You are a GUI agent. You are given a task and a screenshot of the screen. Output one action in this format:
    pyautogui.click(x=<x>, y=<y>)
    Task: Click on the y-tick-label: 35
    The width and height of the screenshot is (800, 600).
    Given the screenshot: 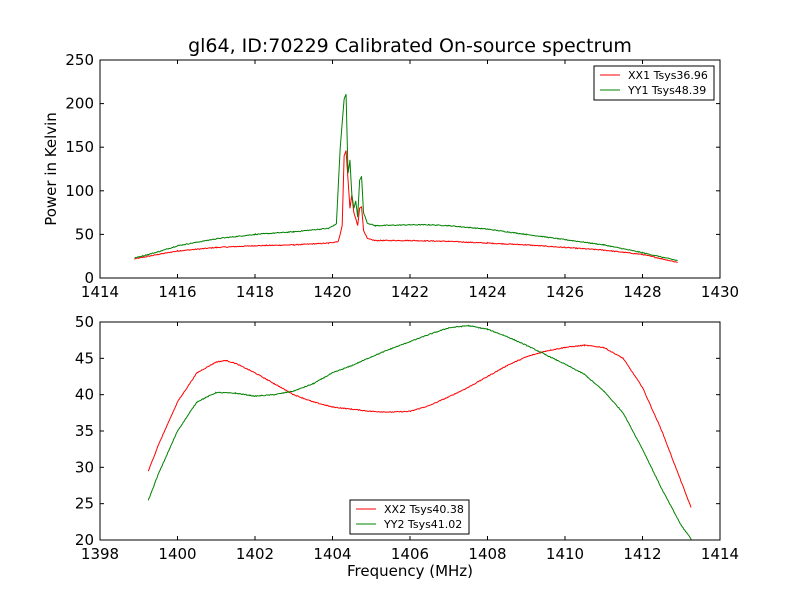 What is the action you would take?
    pyautogui.click(x=84, y=431)
    